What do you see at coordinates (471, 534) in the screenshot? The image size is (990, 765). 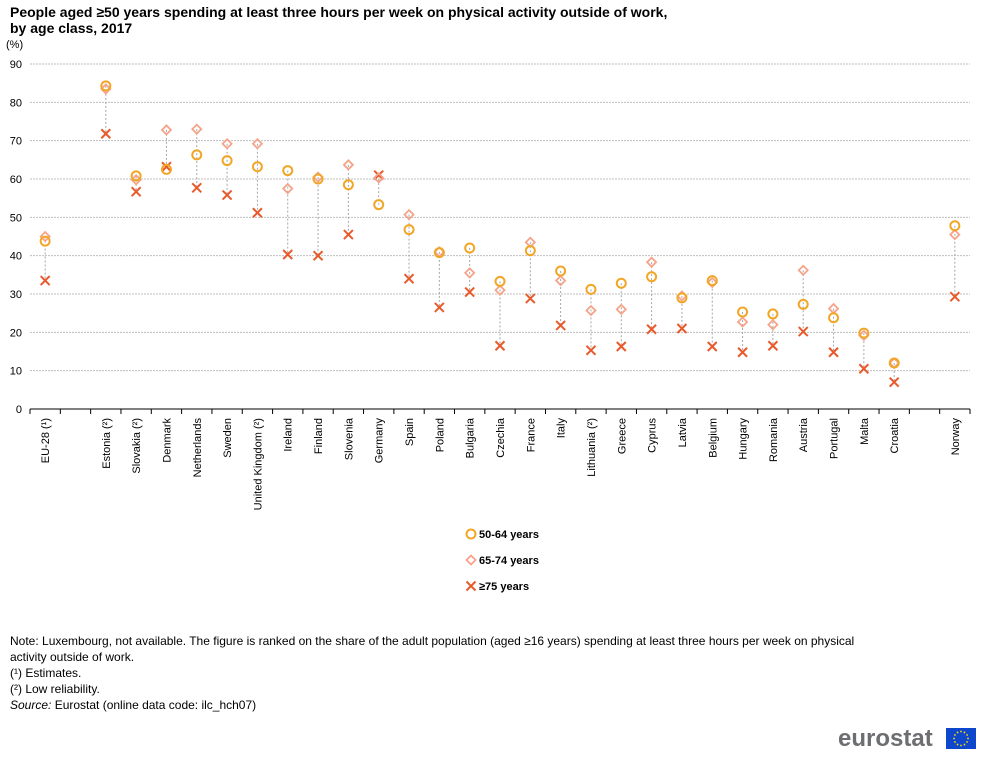 I see `legend-marker-circle` at bounding box center [471, 534].